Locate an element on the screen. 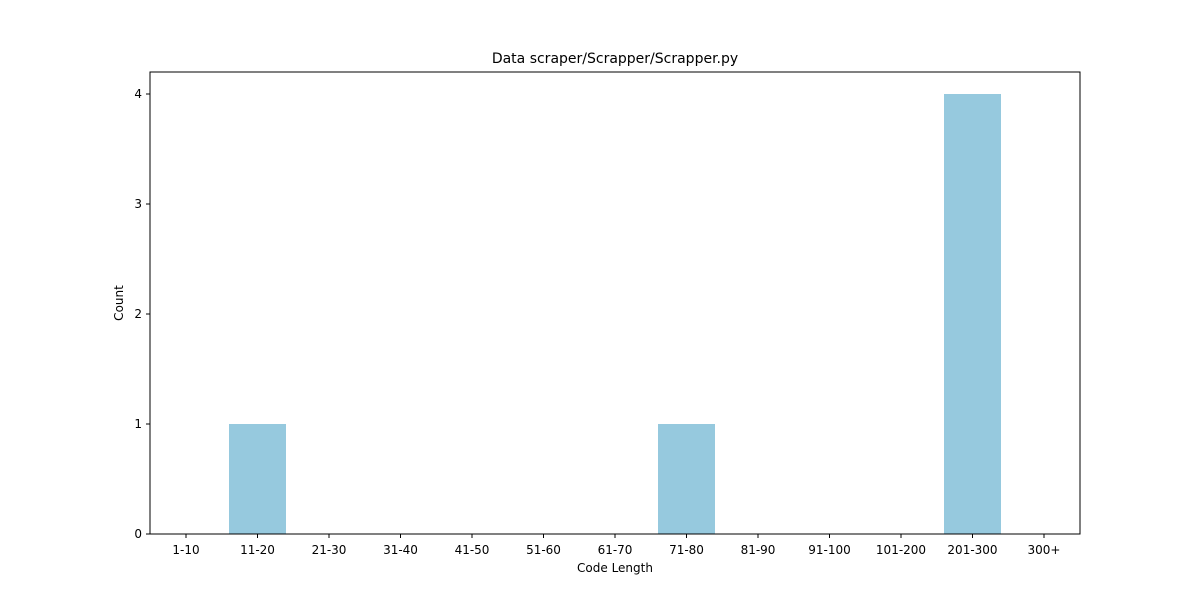  y-axis-ticks: 0 1 2 3 4 is located at coordinates (142, 314).